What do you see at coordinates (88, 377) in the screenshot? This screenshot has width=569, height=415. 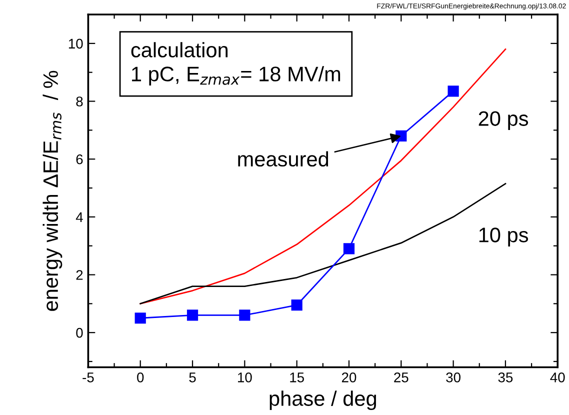 I see `x-tick-label: -5` at bounding box center [88, 377].